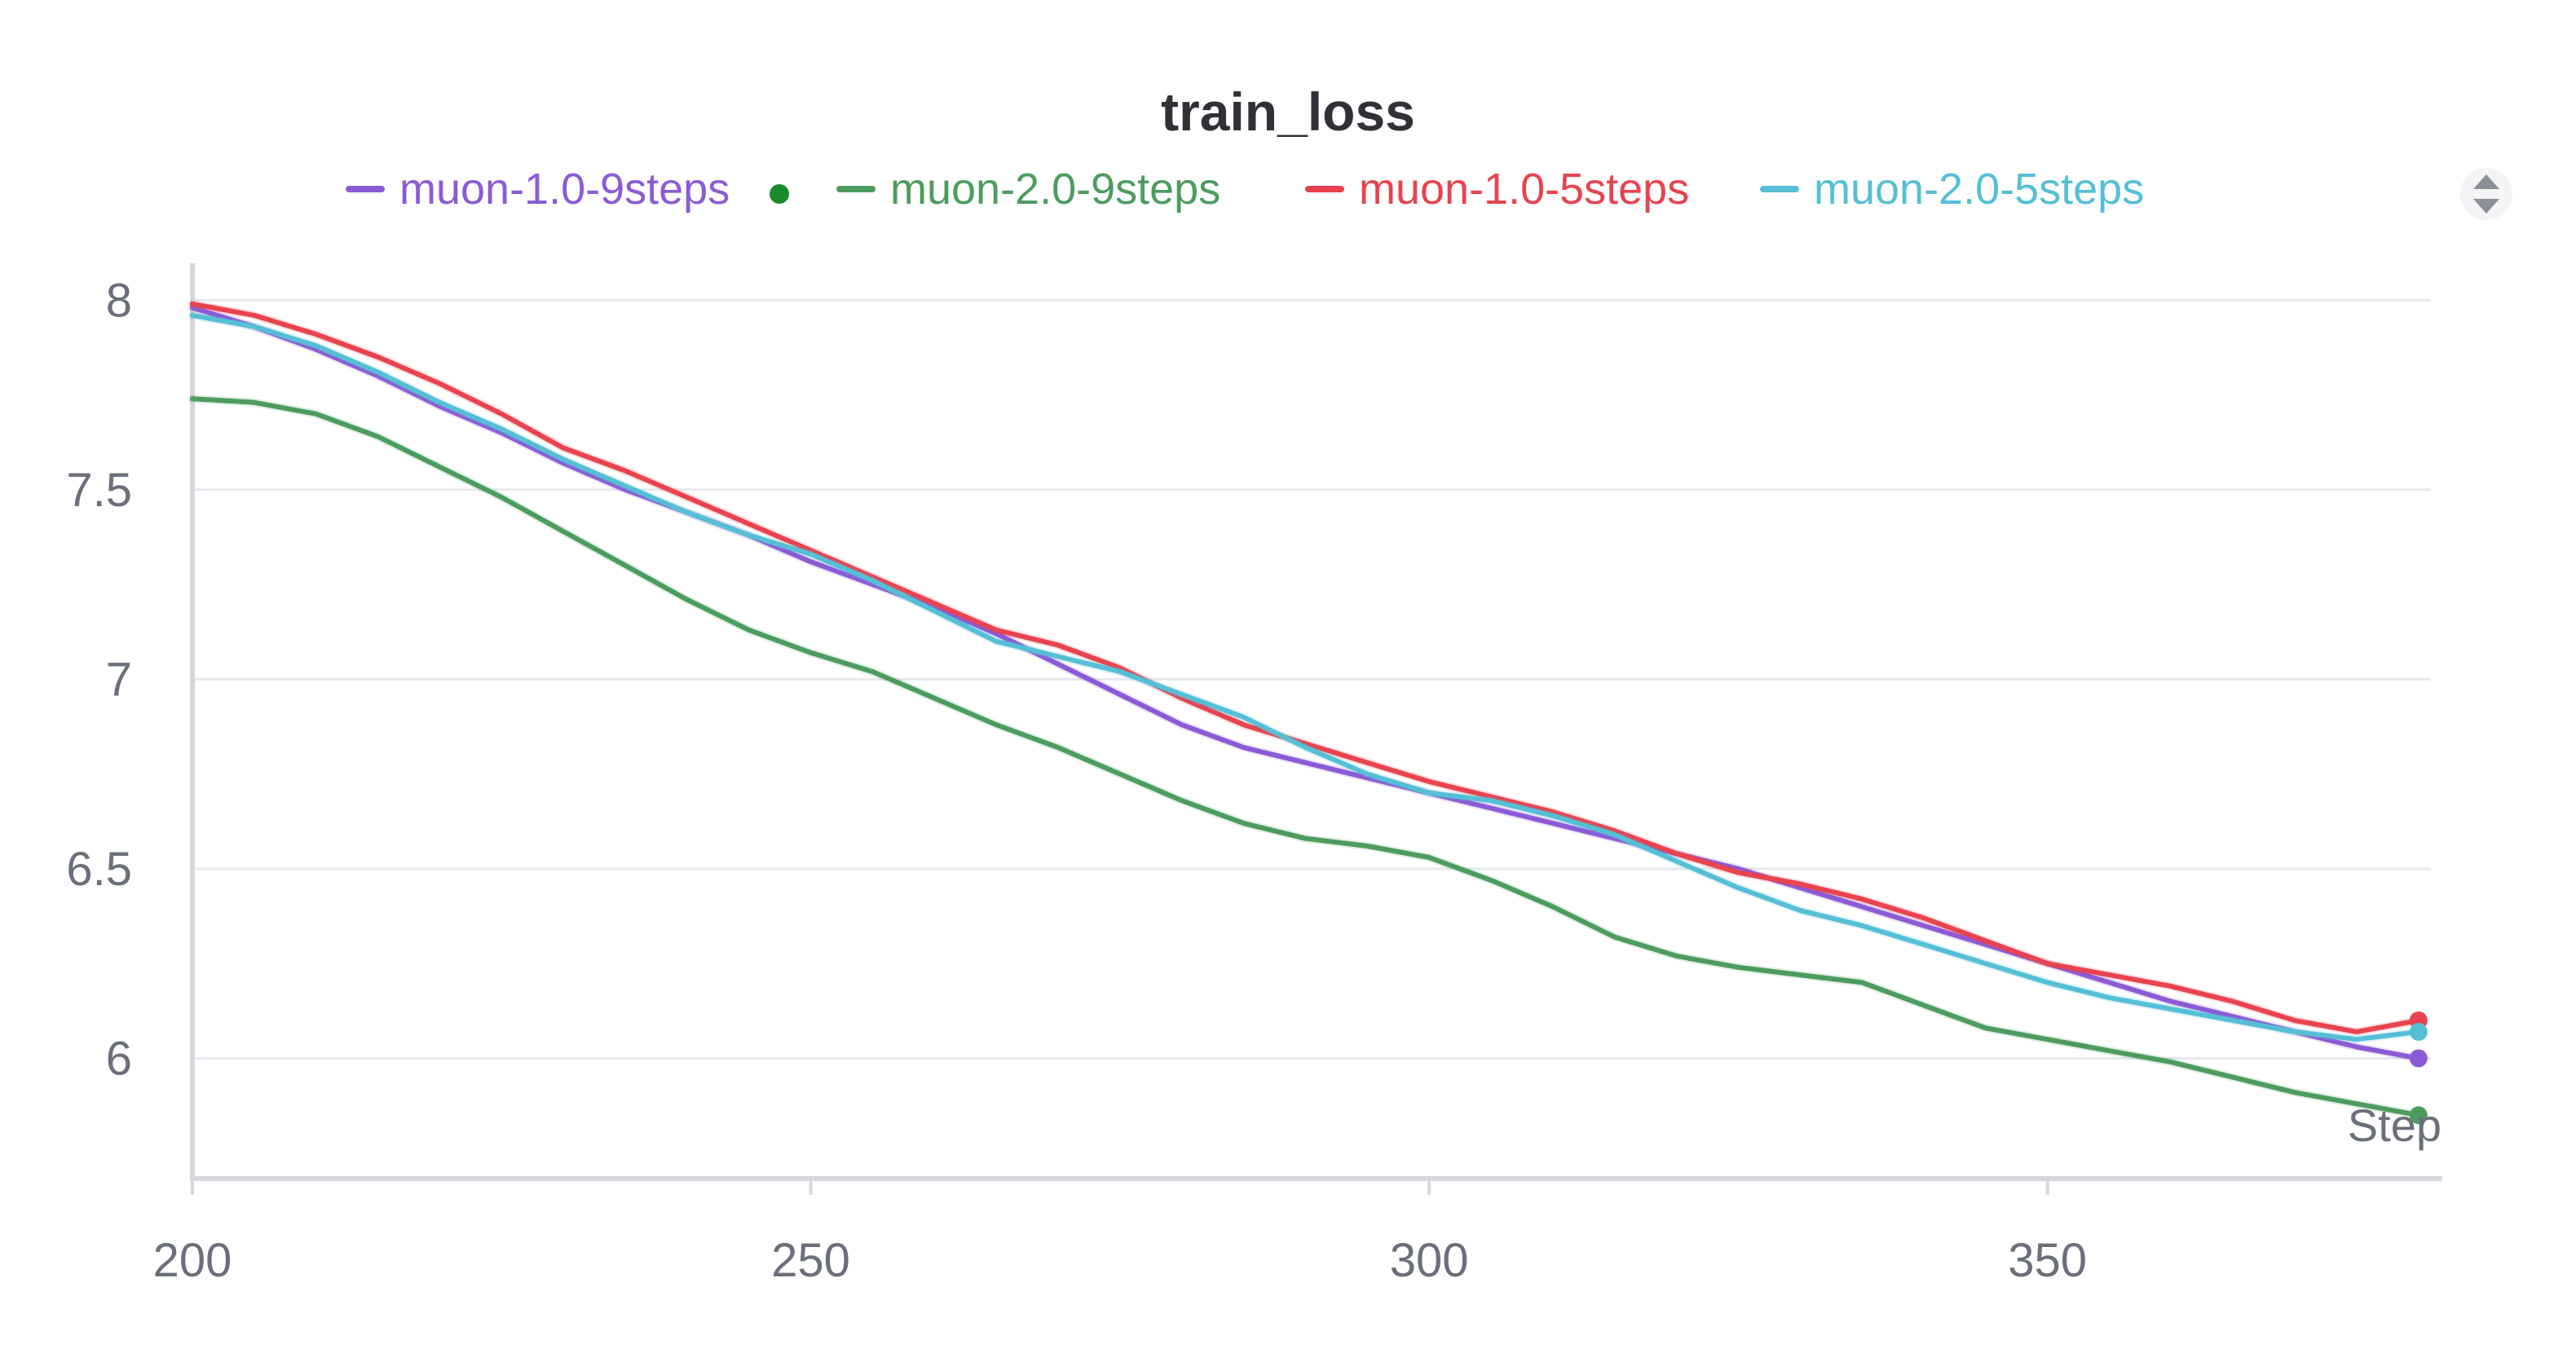 The image size is (2576, 1353). Describe the element at coordinates (1524, 189) in the screenshot. I see `legend-label: muon-1.0-5steps` at that location.